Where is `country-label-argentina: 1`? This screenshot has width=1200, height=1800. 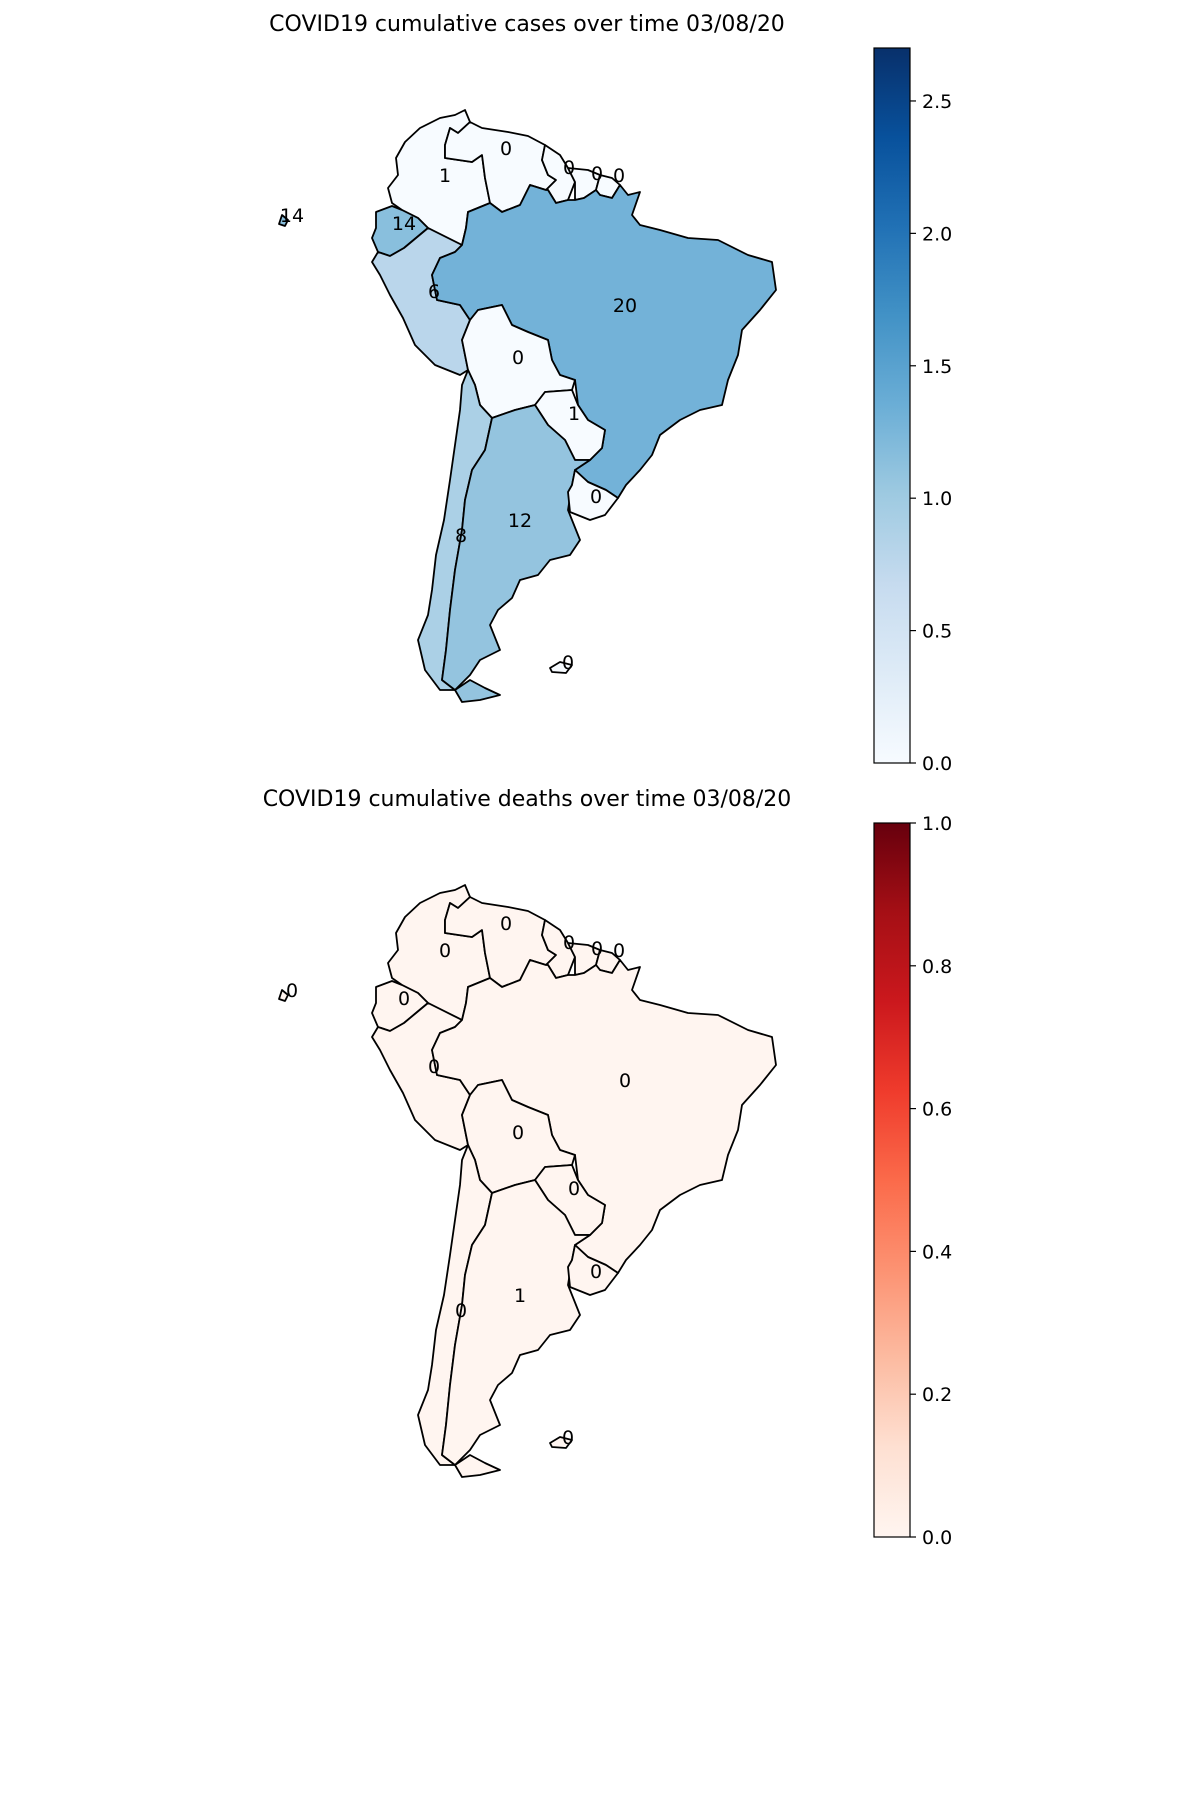 country-label-argentina: 1 is located at coordinates (520, 1296).